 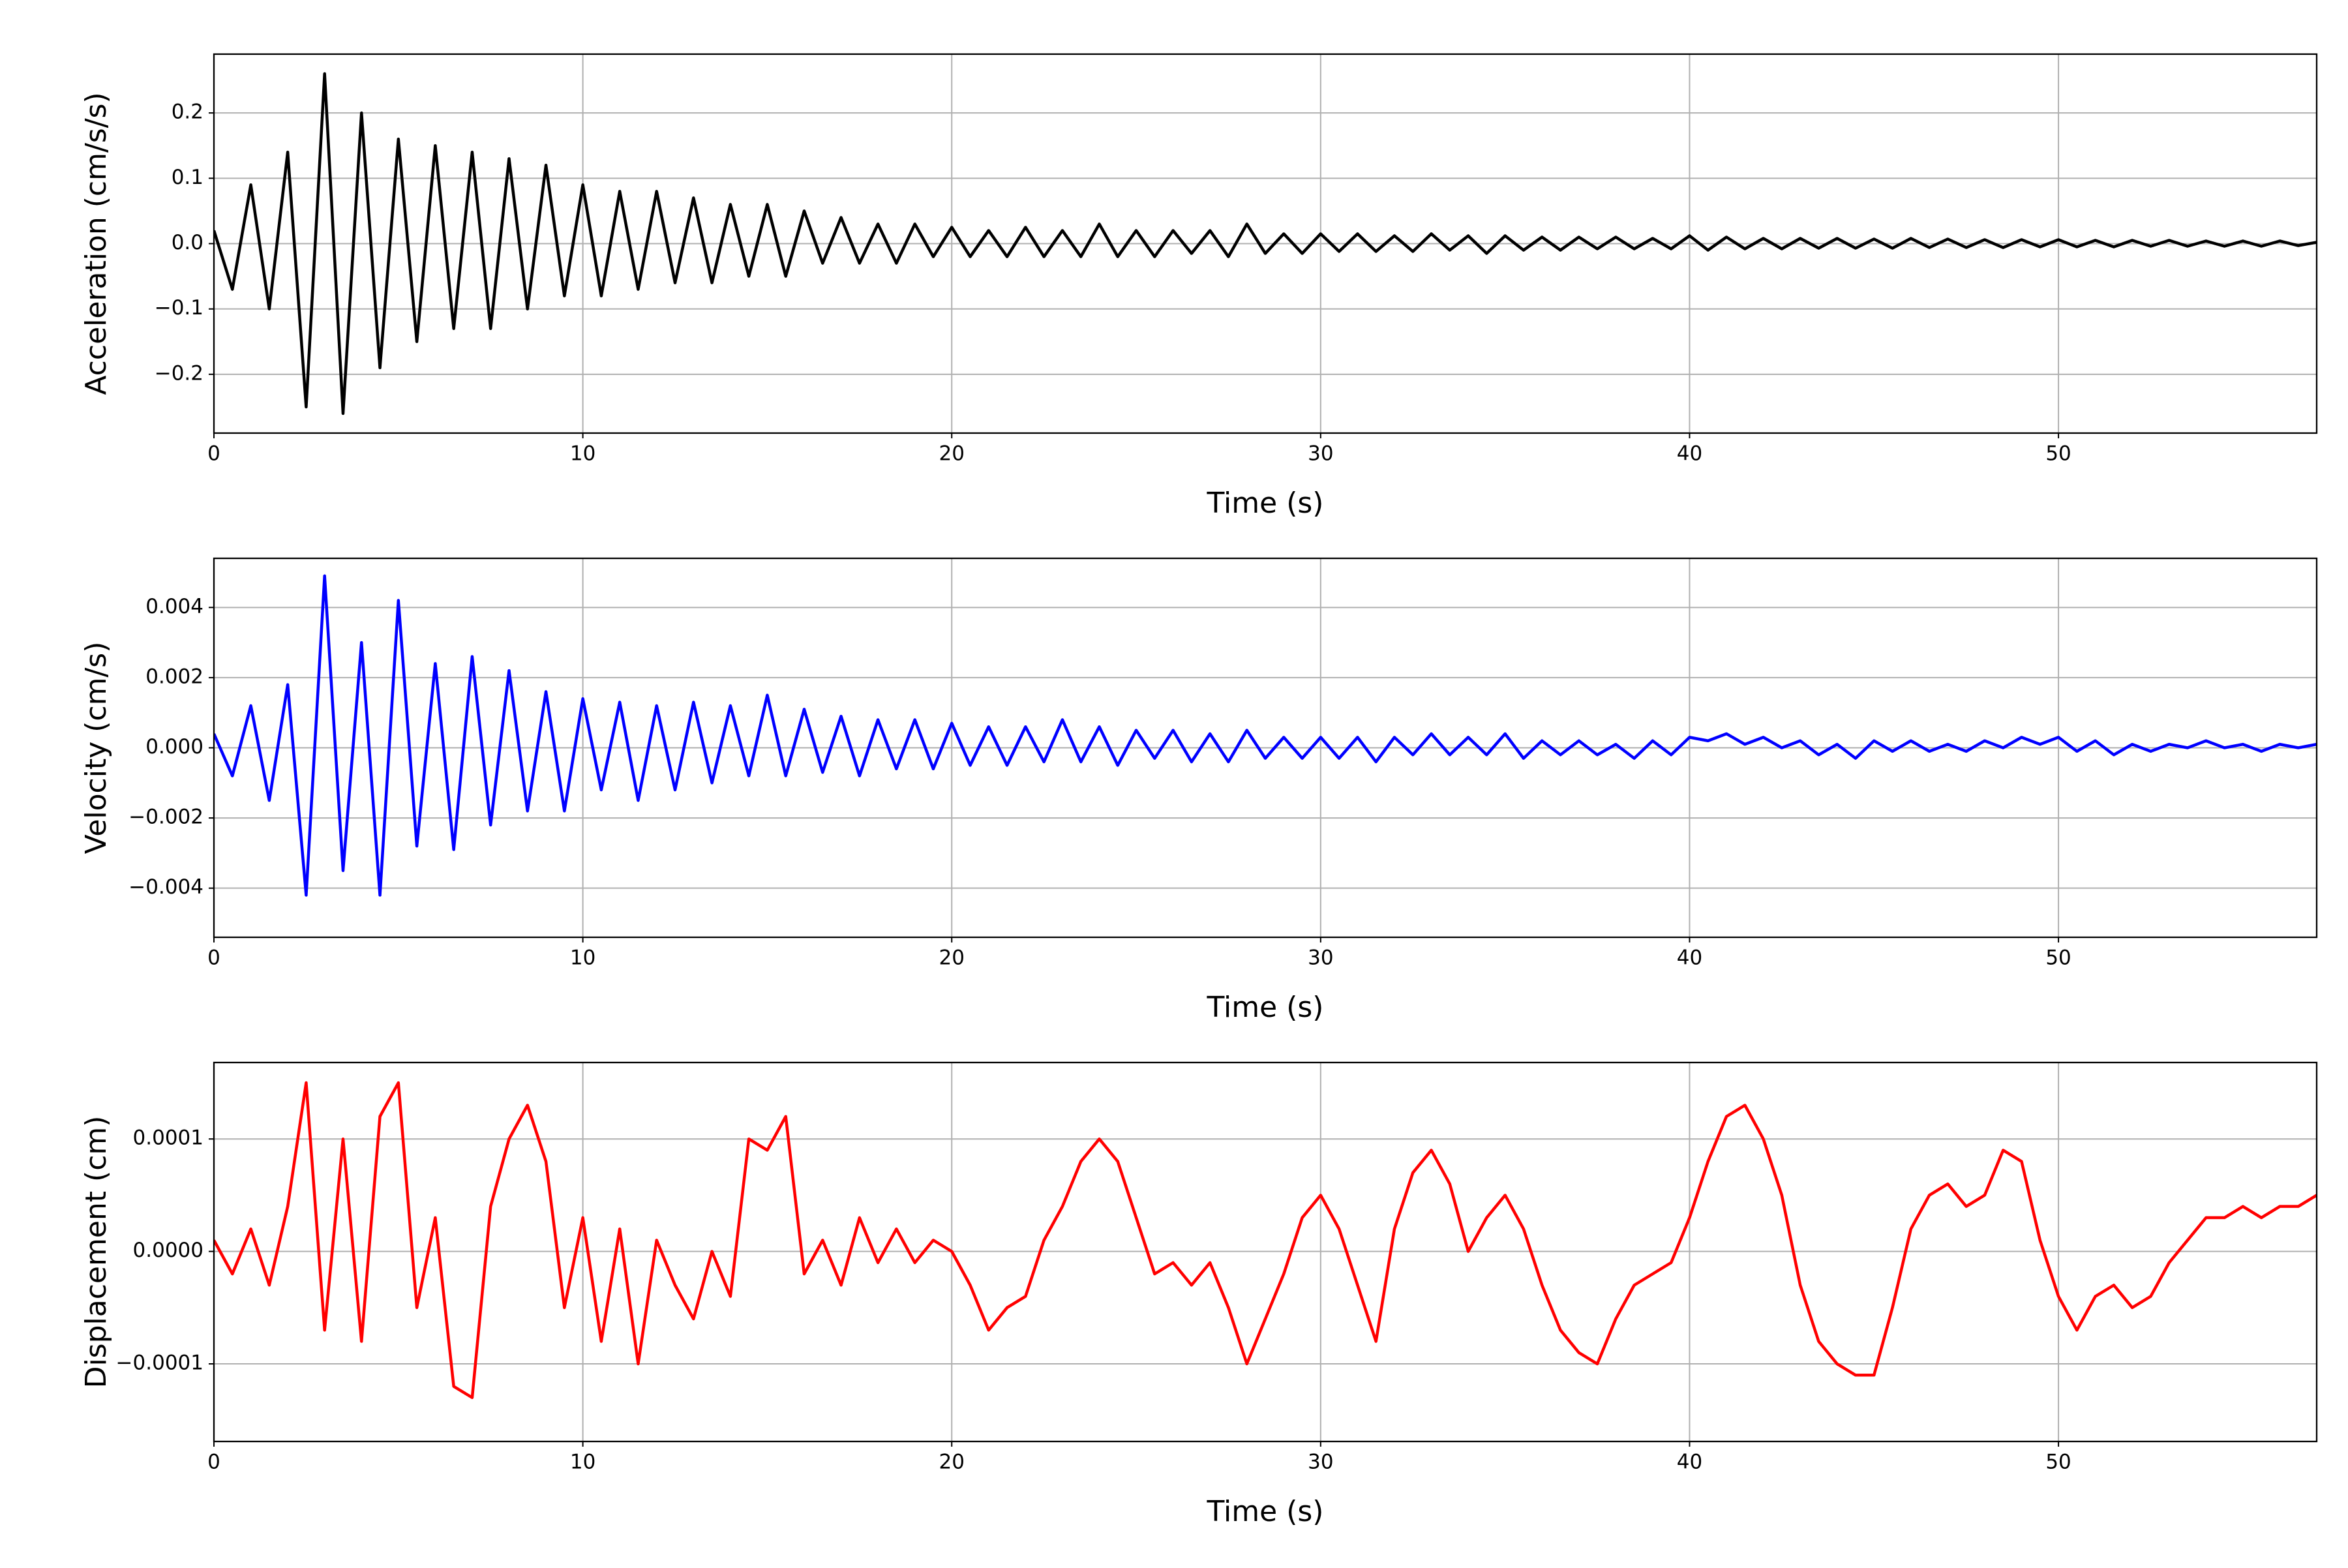 I want to click on y-tick-label: −0.2, so click(x=179, y=373).